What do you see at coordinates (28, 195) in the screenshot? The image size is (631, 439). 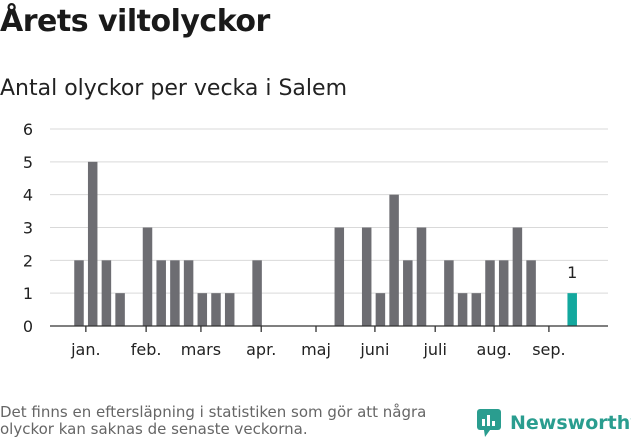 I see `y-tick-label: 4` at bounding box center [28, 195].